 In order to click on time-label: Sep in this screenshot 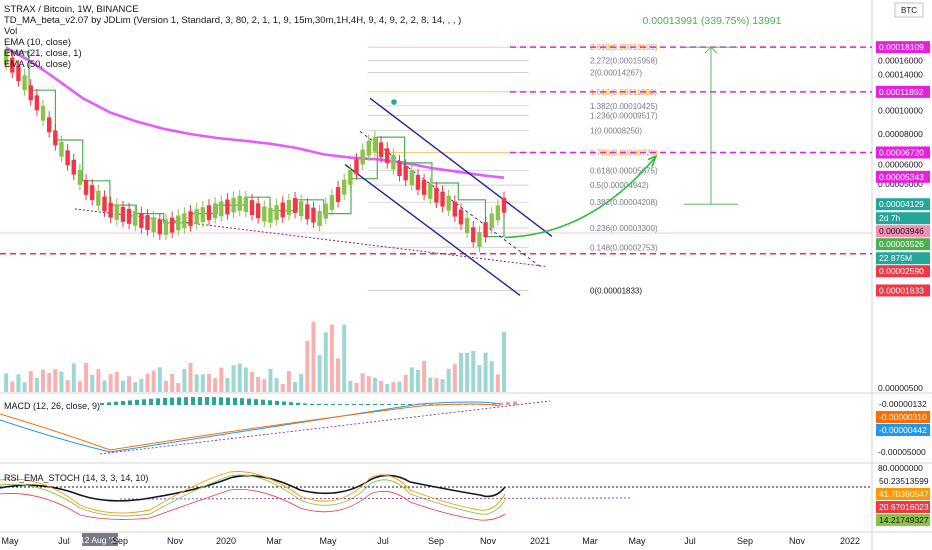, I will do `click(120, 541)`.